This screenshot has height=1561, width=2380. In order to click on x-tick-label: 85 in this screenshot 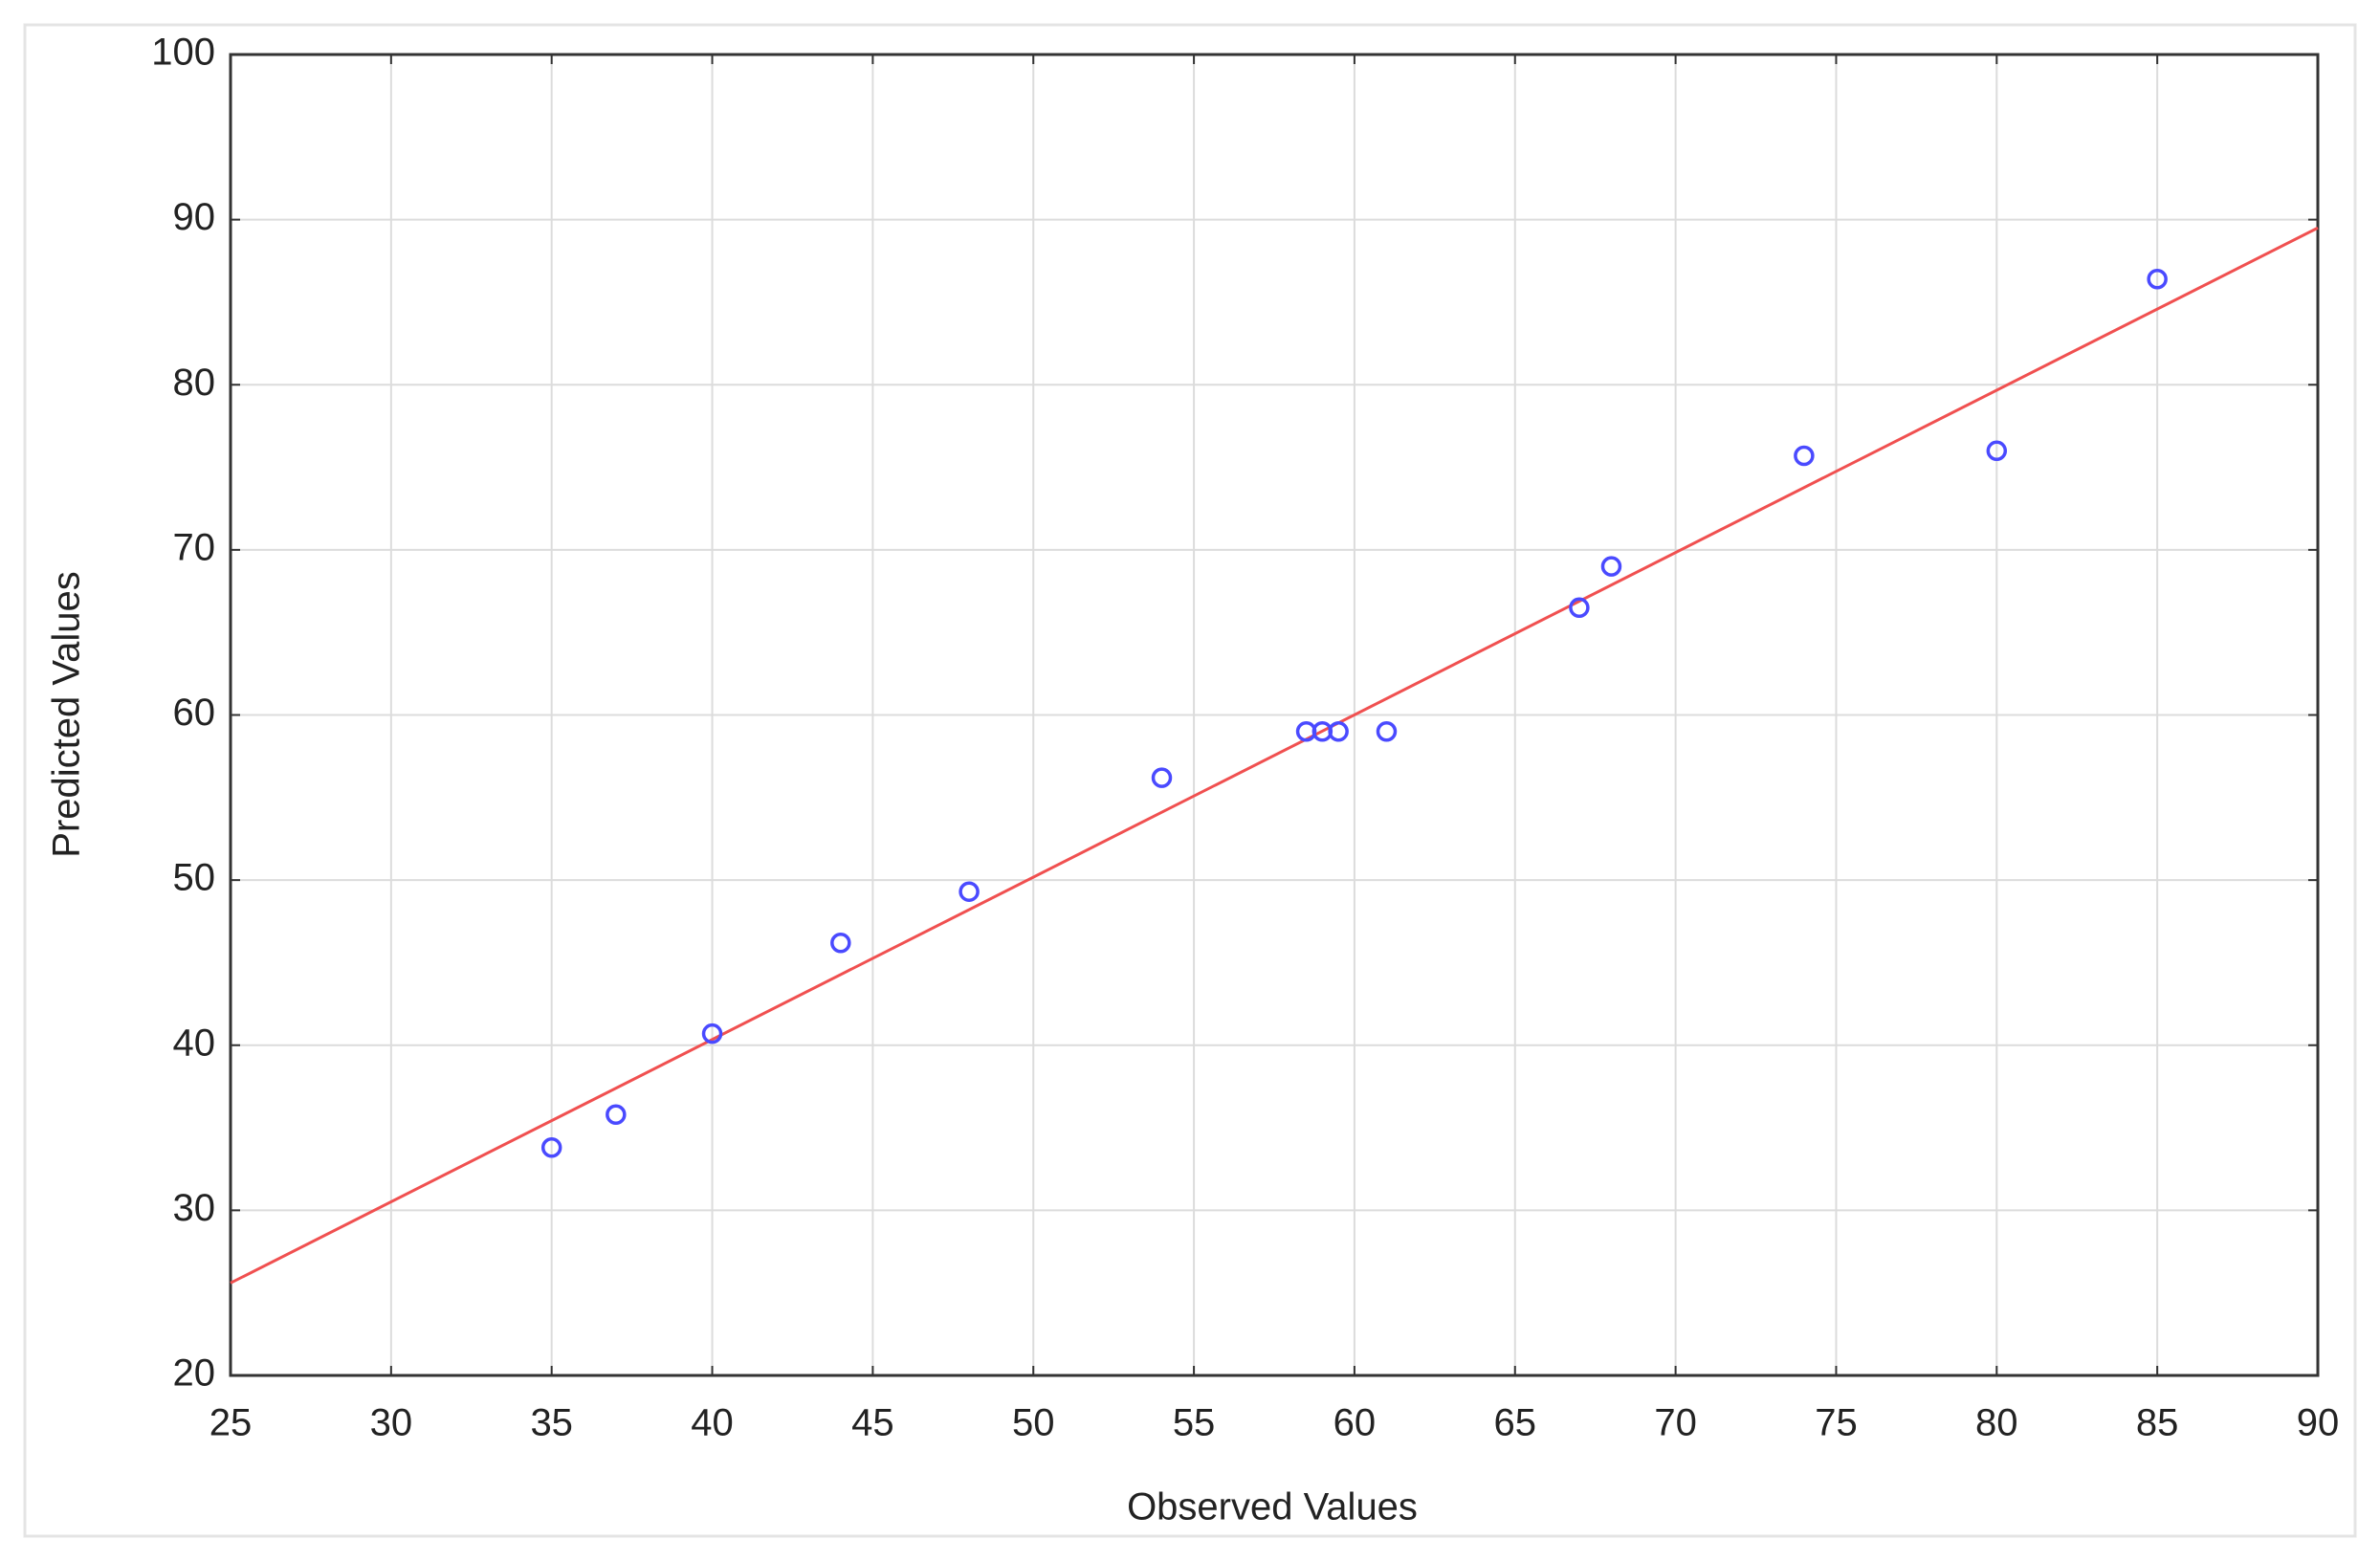, I will do `click(2158, 1423)`.